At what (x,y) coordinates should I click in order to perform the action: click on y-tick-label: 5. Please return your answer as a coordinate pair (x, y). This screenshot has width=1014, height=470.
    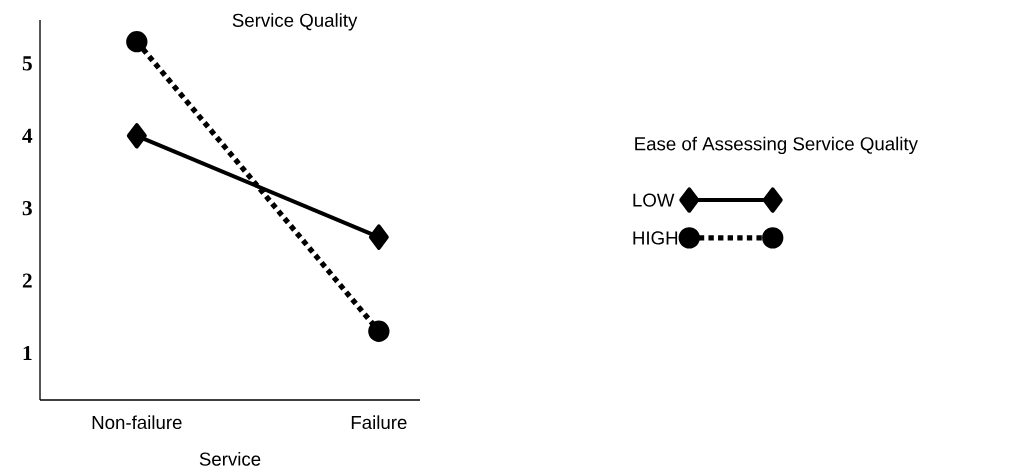
    Looking at the image, I should click on (27, 63).